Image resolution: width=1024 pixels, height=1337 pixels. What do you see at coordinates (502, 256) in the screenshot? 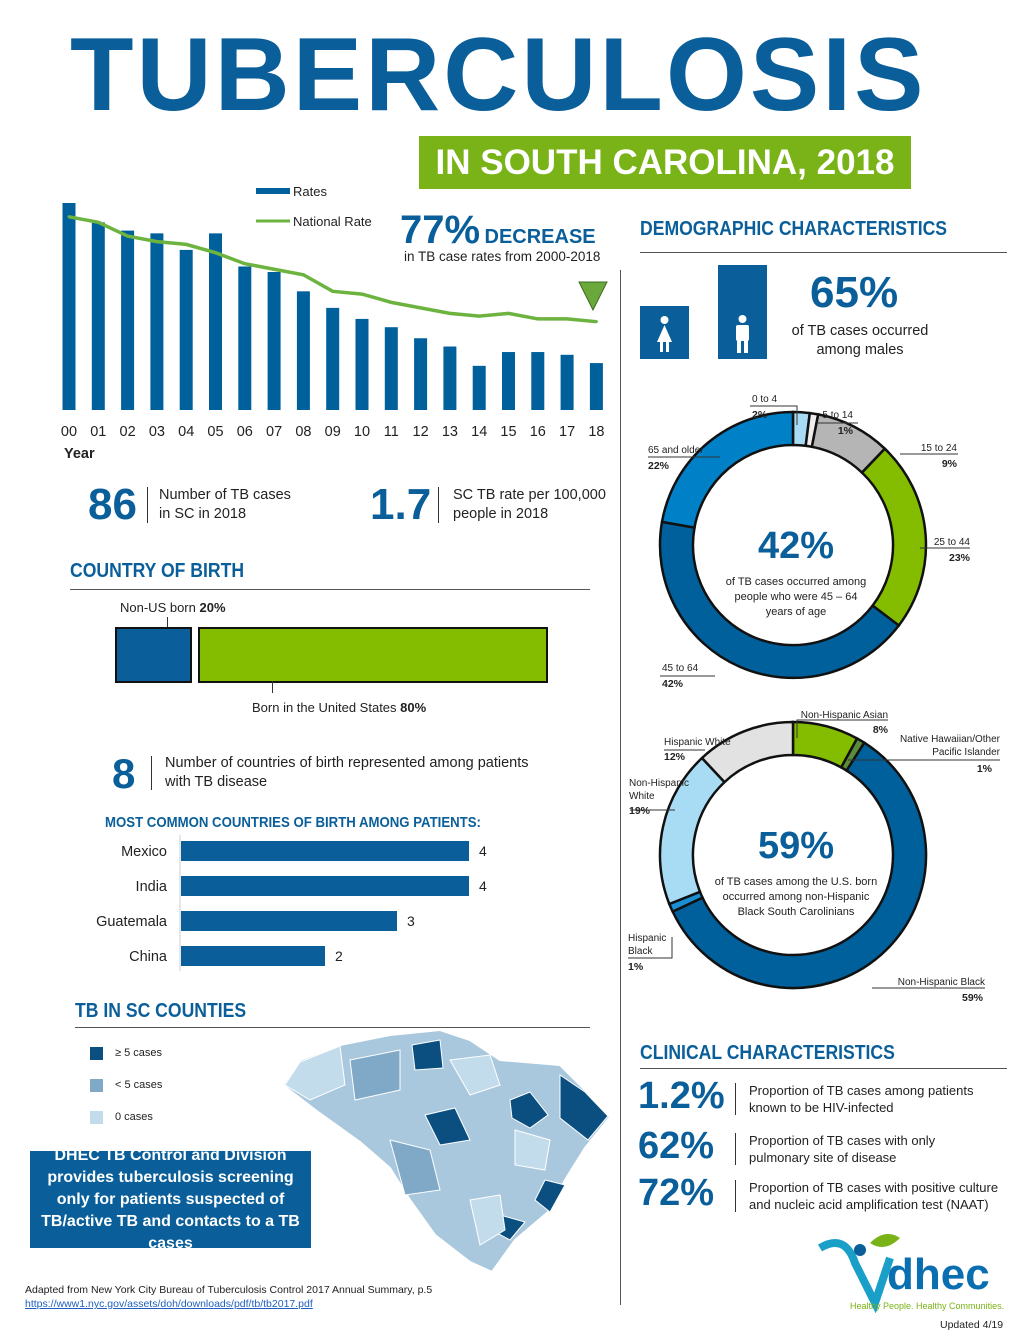
I see `decrease-text: in TB case rates from 2000-2018` at bounding box center [502, 256].